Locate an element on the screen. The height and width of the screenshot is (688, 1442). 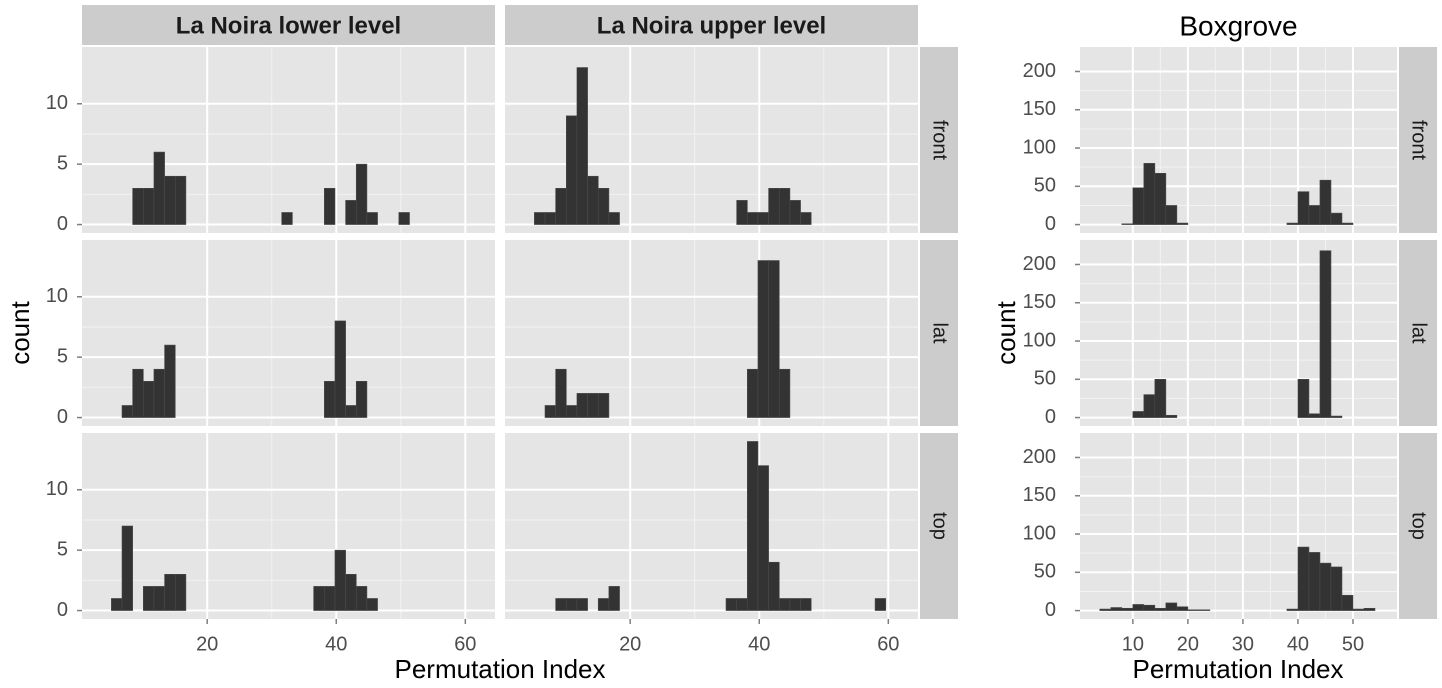
column-strip-label: La Noira upper level is located at coordinates (711, 25).